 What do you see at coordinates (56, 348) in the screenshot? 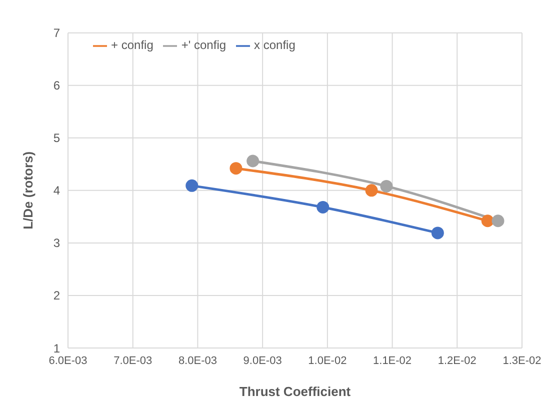
I see `y-tick-label: 1` at bounding box center [56, 348].